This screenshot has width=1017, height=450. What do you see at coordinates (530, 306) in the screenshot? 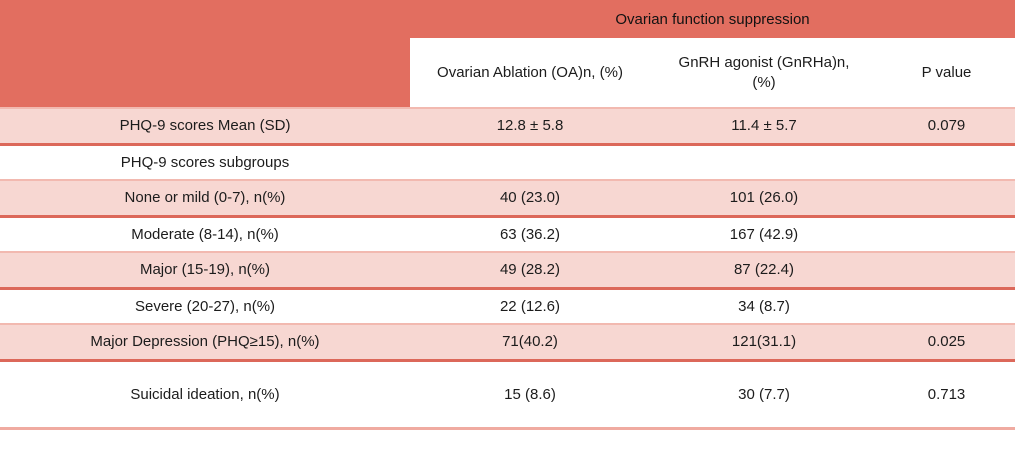
I see `oa-value: 22 (12.6)` at bounding box center [530, 306].